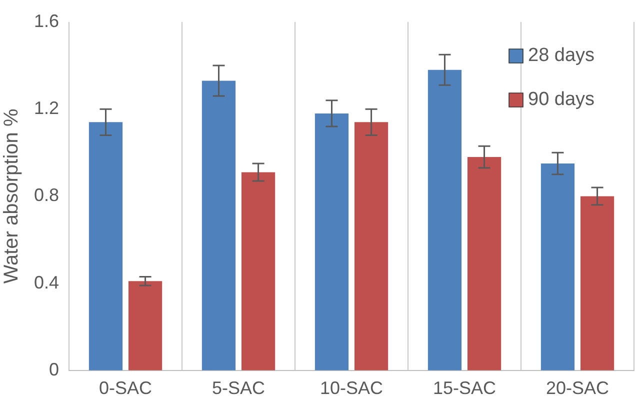  I want to click on legend-label: 90 days, so click(561, 99).